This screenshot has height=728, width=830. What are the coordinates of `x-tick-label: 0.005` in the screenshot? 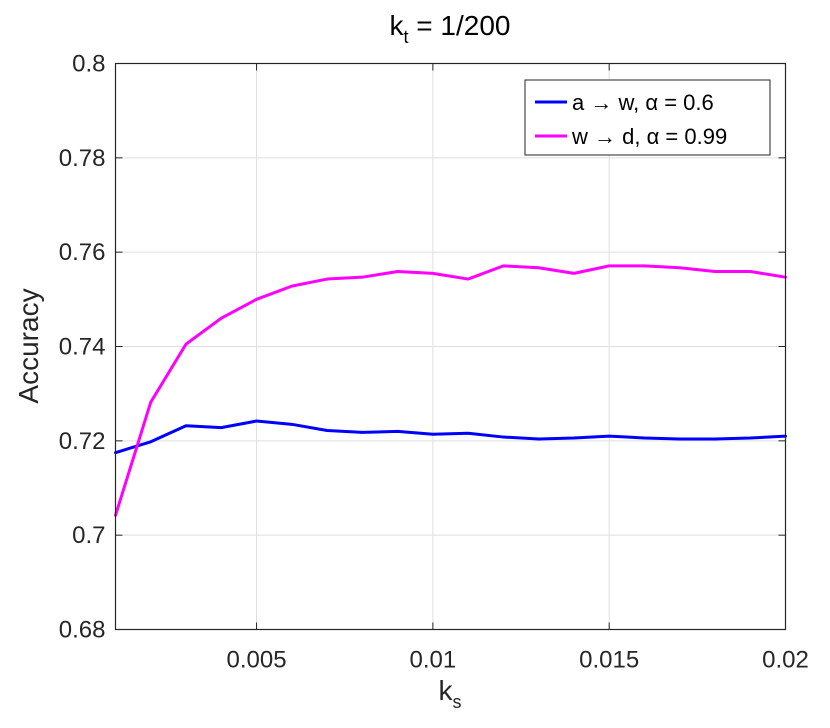 It's located at (257, 660).